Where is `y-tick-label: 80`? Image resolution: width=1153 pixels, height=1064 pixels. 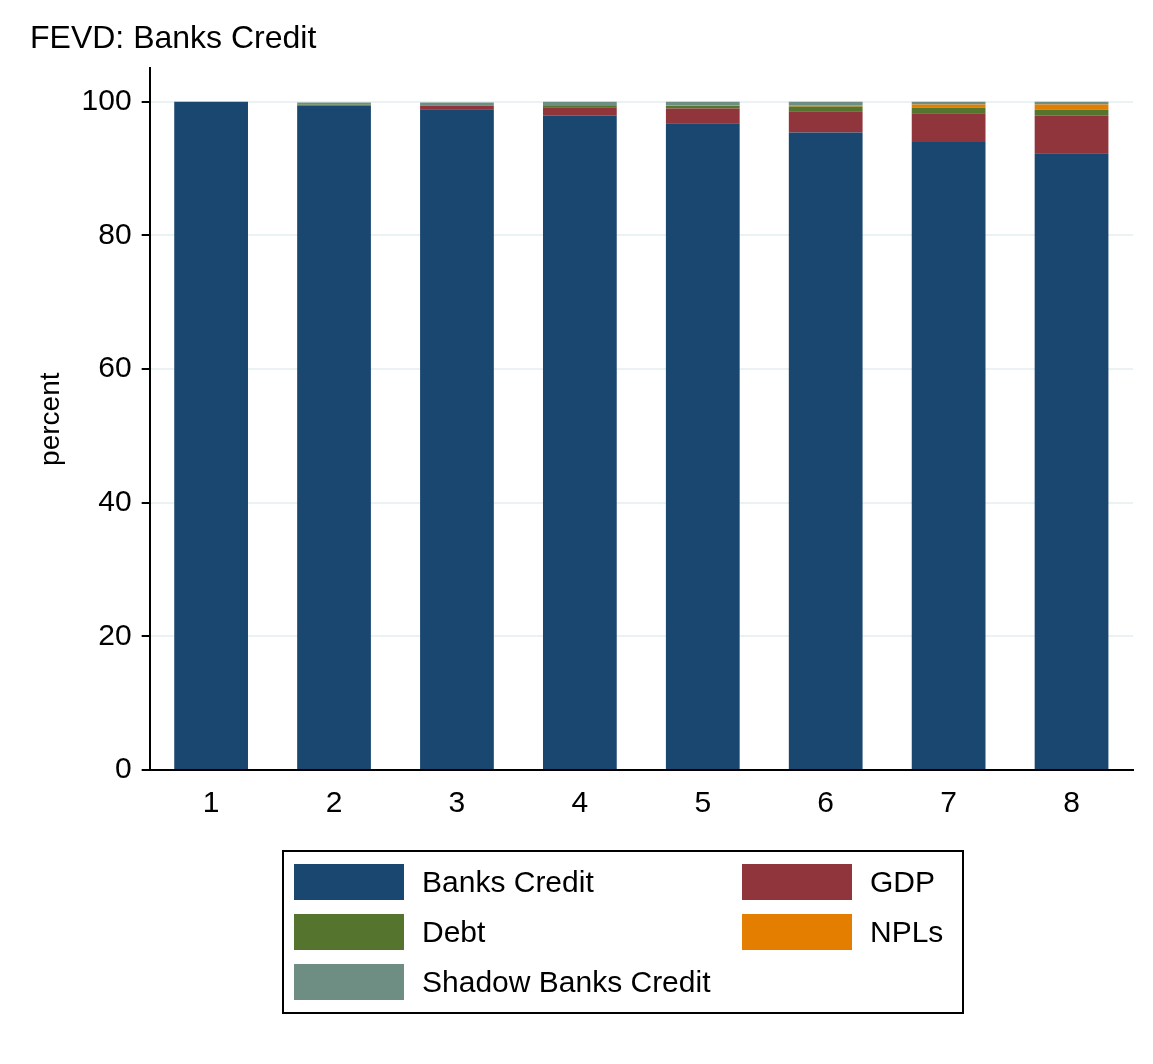 y-tick-label: 80 is located at coordinates (115, 233).